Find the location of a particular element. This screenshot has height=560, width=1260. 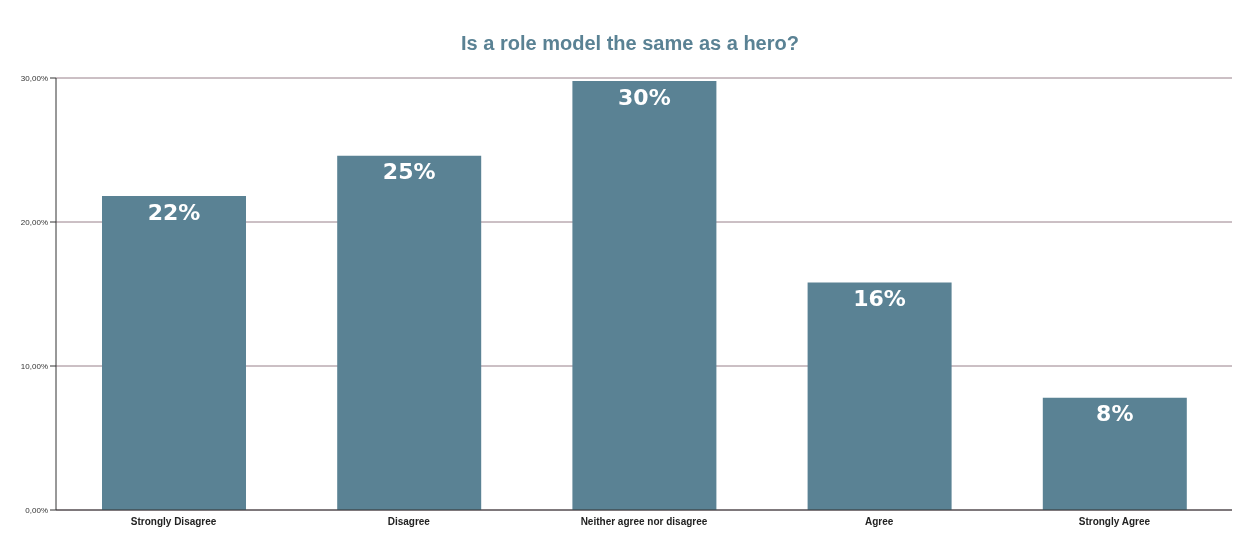

chart-title: Is a role model the same as a hero? is located at coordinates (630, 43).